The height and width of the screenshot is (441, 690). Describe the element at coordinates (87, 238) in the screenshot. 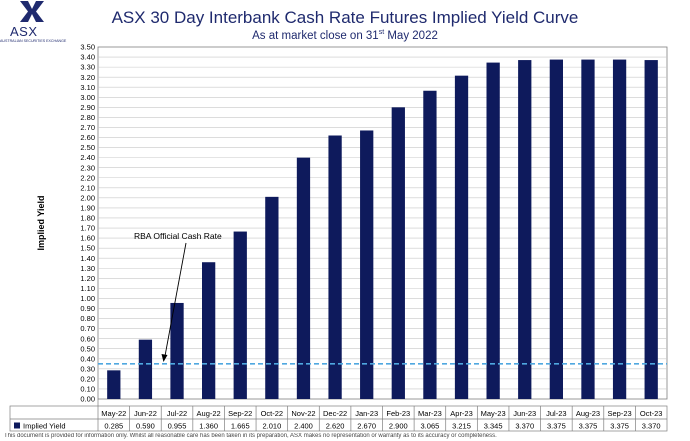

I see `y-tick-label: 1.60` at that location.